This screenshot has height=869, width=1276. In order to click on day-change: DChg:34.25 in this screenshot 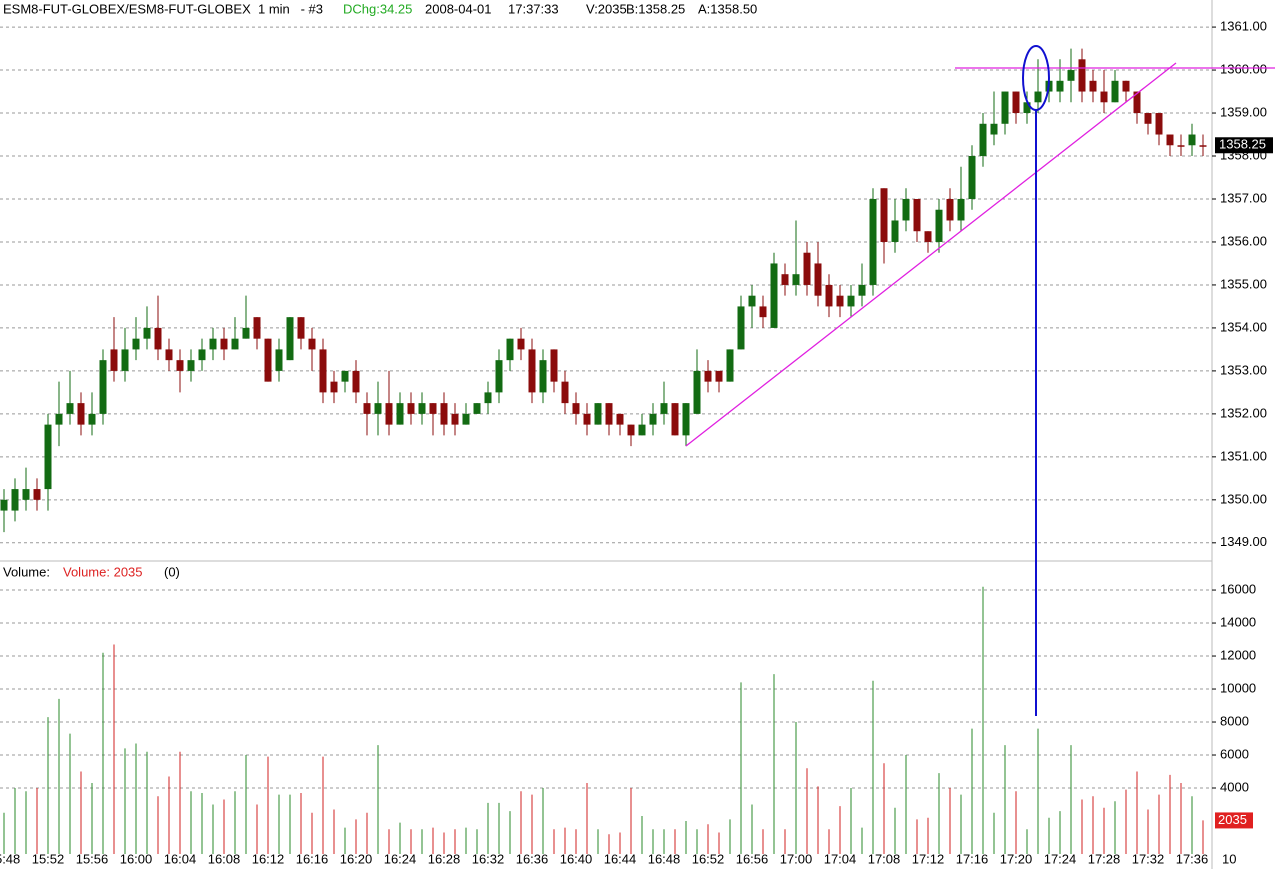, I will do `click(377, 8)`.